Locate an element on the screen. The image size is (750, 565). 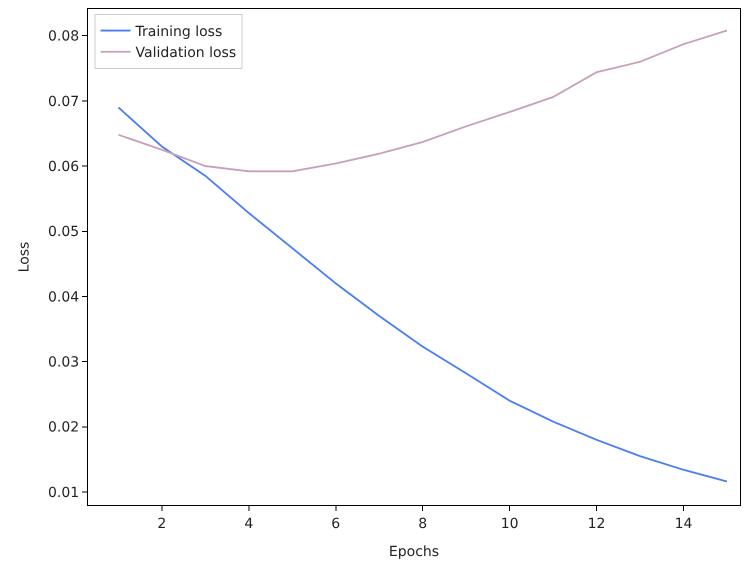
y-tick-label: 0.02 is located at coordinates (64, 428).